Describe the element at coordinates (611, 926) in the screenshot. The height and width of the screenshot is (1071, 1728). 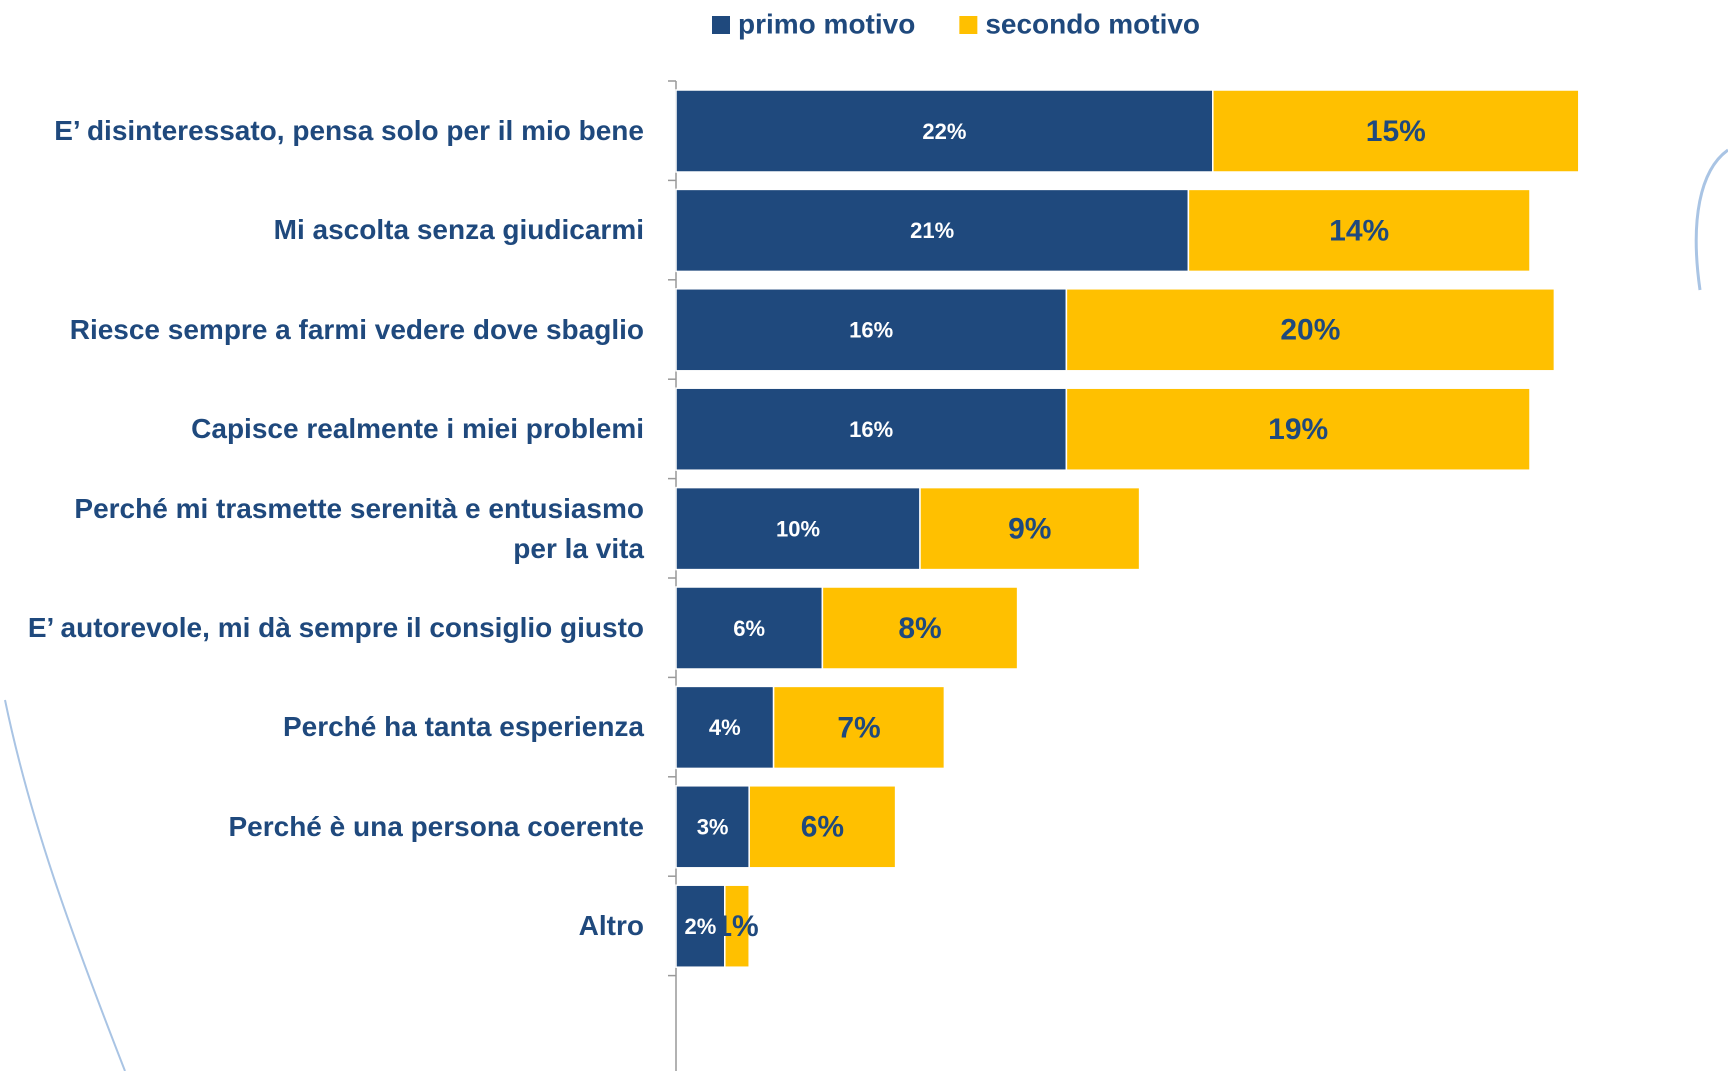
I see `category-label: Altro` at that location.